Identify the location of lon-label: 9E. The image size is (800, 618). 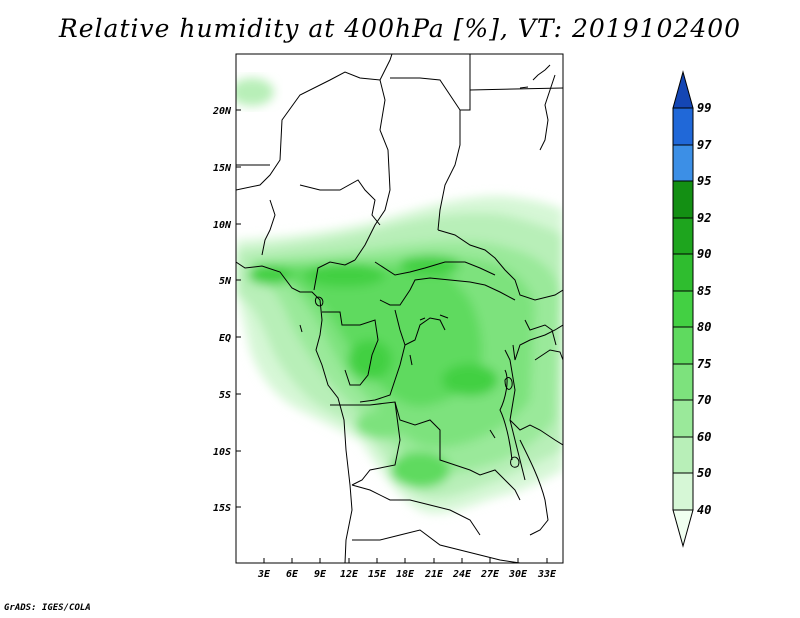
(320, 574).